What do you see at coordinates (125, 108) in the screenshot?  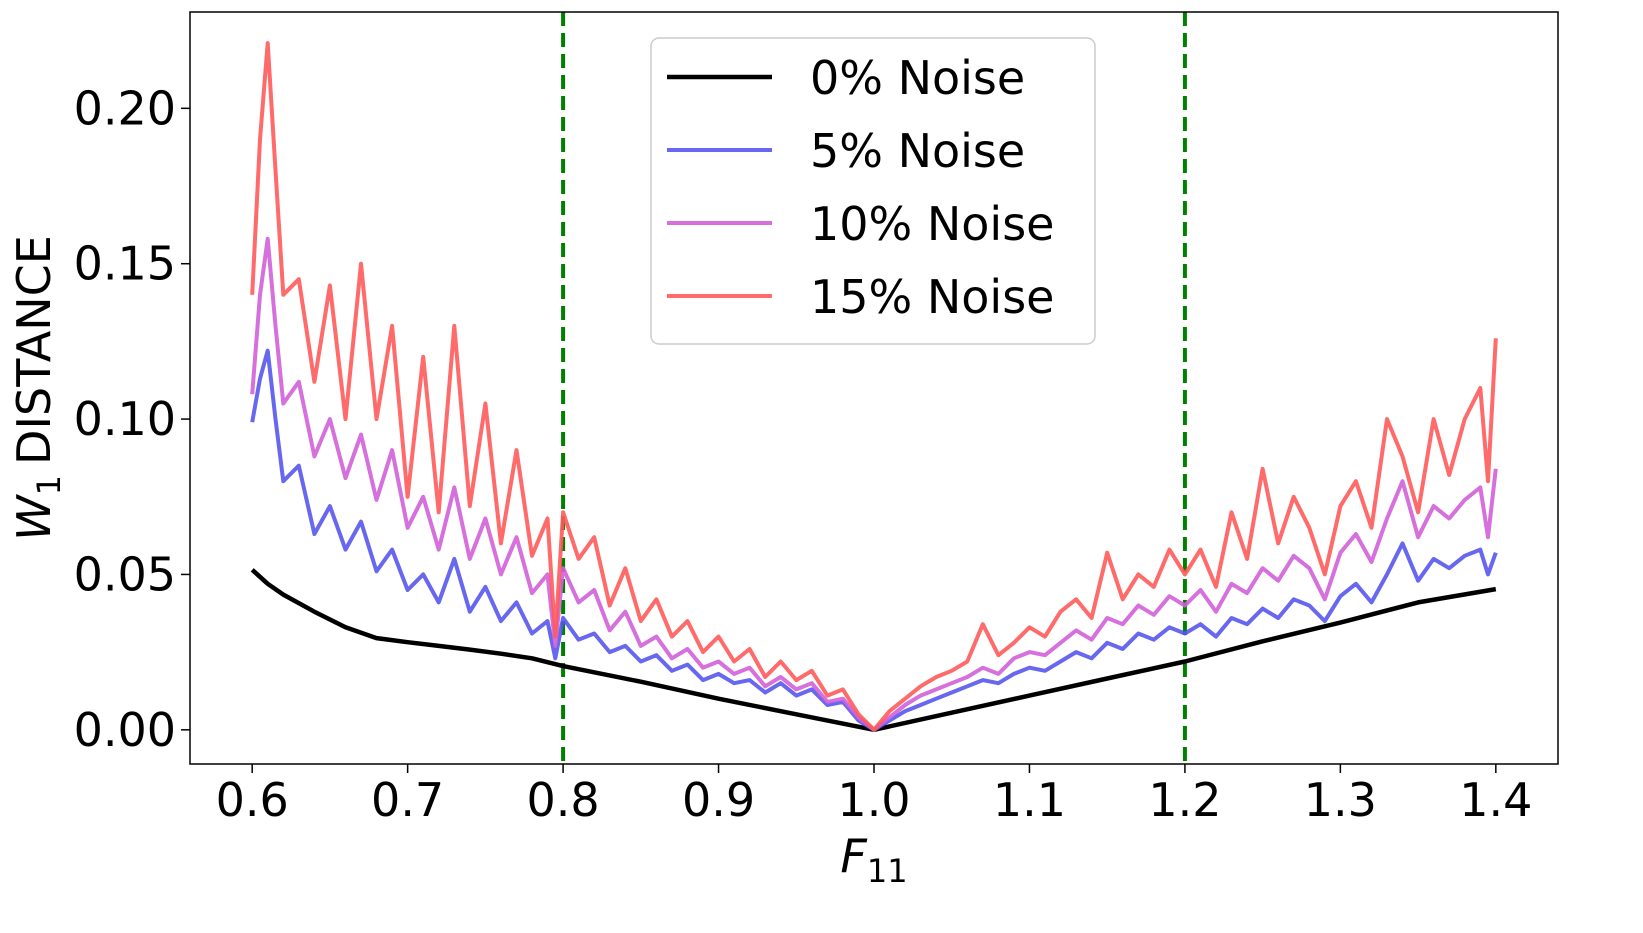 I see `y-tick-label: 0.20` at bounding box center [125, 108].